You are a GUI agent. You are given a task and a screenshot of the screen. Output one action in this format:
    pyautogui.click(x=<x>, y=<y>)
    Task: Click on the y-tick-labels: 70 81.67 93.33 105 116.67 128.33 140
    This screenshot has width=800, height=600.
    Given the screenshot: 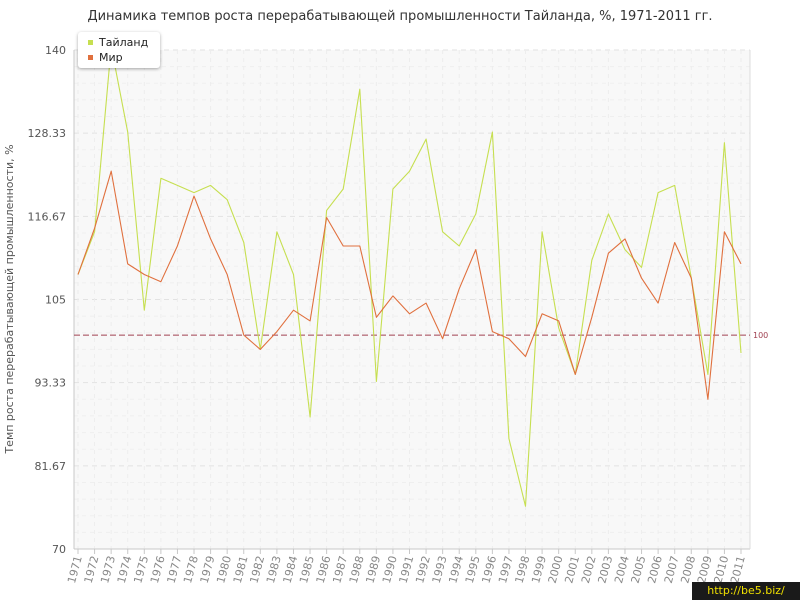 What is the action you would take?
    pyautogui.click(x=47, y=300)
    